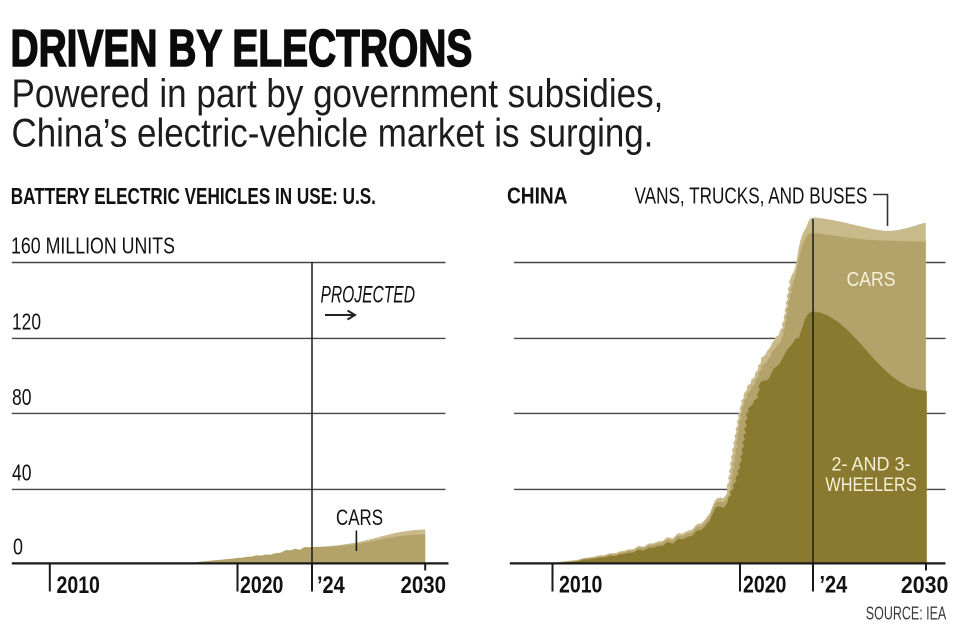 Image resolution: width=960 pixels, height=640 pixels. What do you see at coordinates (368, 295) in the screenshot?
I see `svg-text: PROJECTED` at bounding box center [368, 295].